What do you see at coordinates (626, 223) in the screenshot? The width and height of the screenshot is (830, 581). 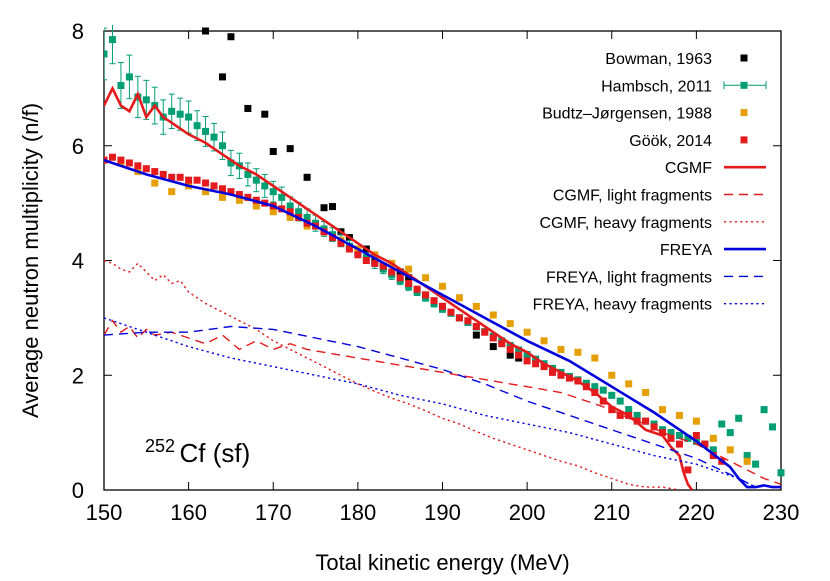 I see `legend-label: CGMF, heavy fragments` at bounding box center [626, 223].